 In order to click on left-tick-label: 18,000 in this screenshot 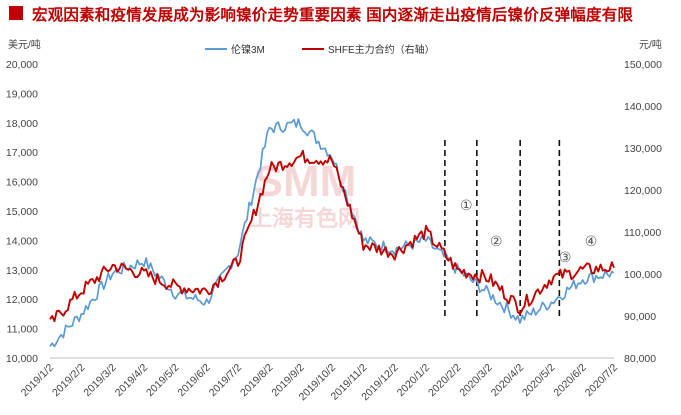, I will do `click(22, 124)`.